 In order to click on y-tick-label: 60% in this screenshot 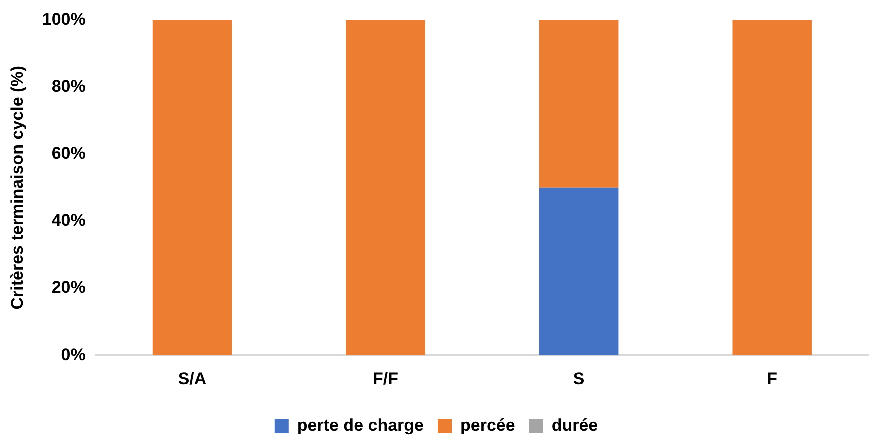, I will do `click(69, 154)`.